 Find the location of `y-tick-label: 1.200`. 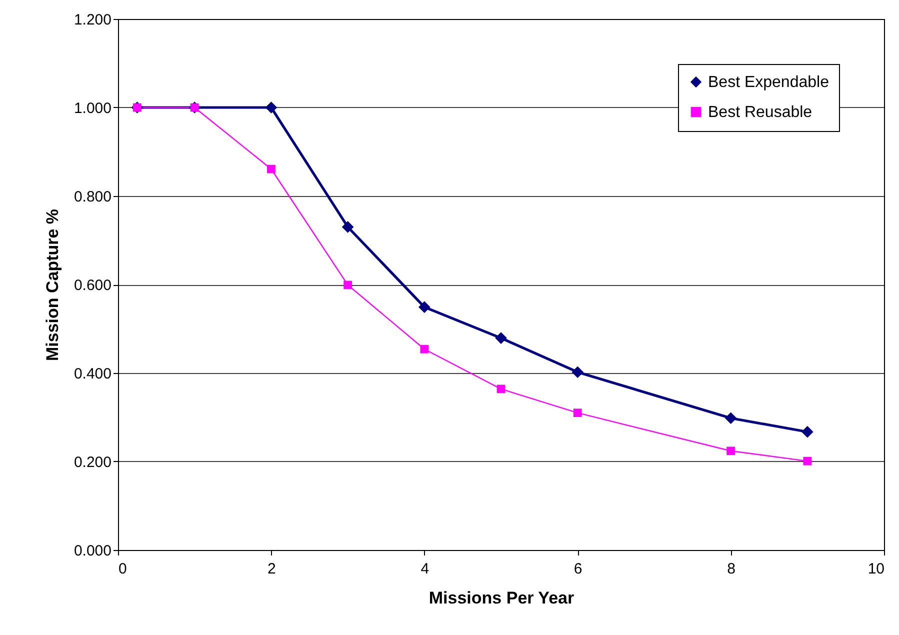

y-tick-label: 1.200 is located at coordinates (93, 20).